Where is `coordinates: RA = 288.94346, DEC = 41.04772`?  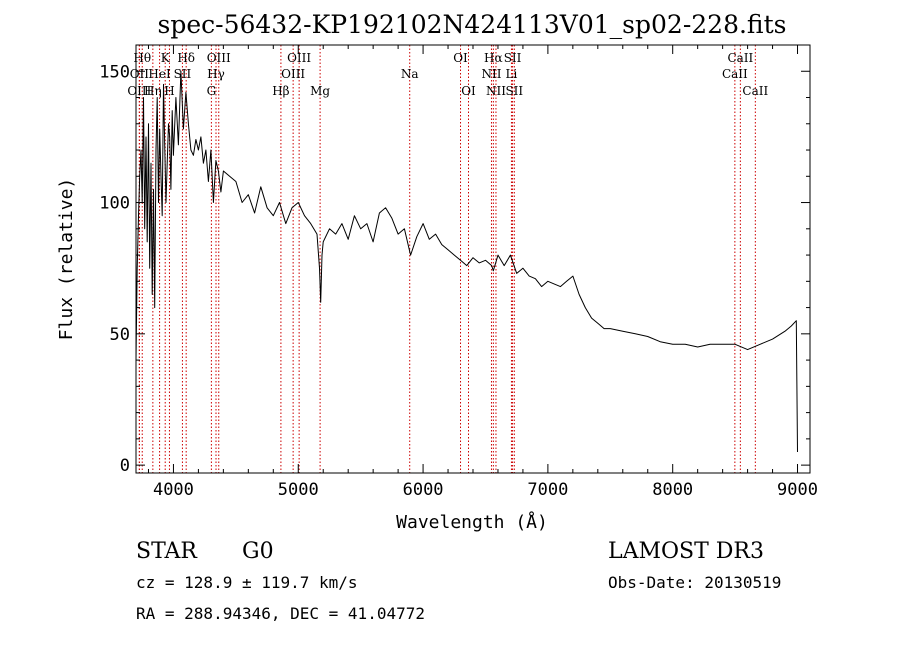 coordinates: RA = 288.94346, DEC = 41.04772 is located at coordinates (280, 613).